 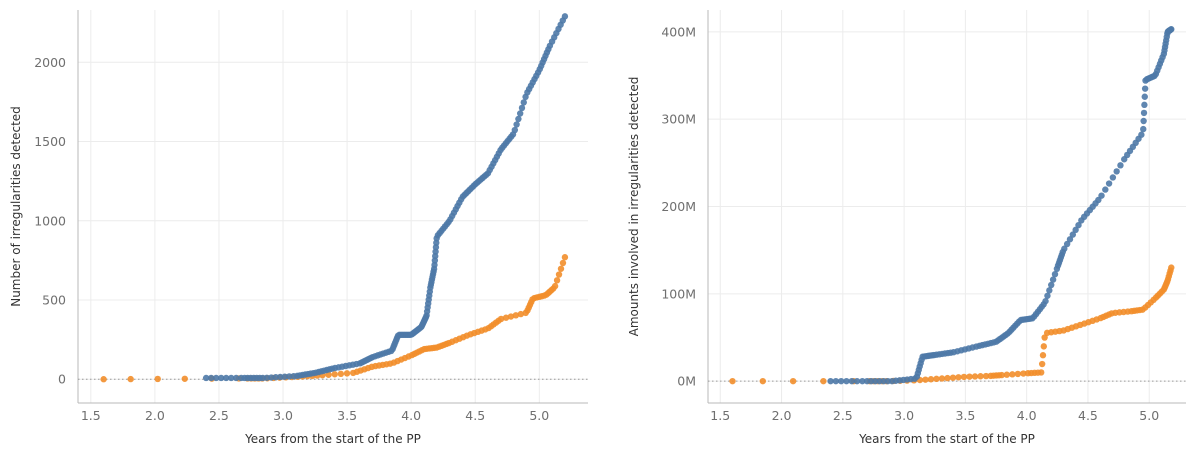 I want to click on y-tick-label: 500, so click(x=54, y=299).